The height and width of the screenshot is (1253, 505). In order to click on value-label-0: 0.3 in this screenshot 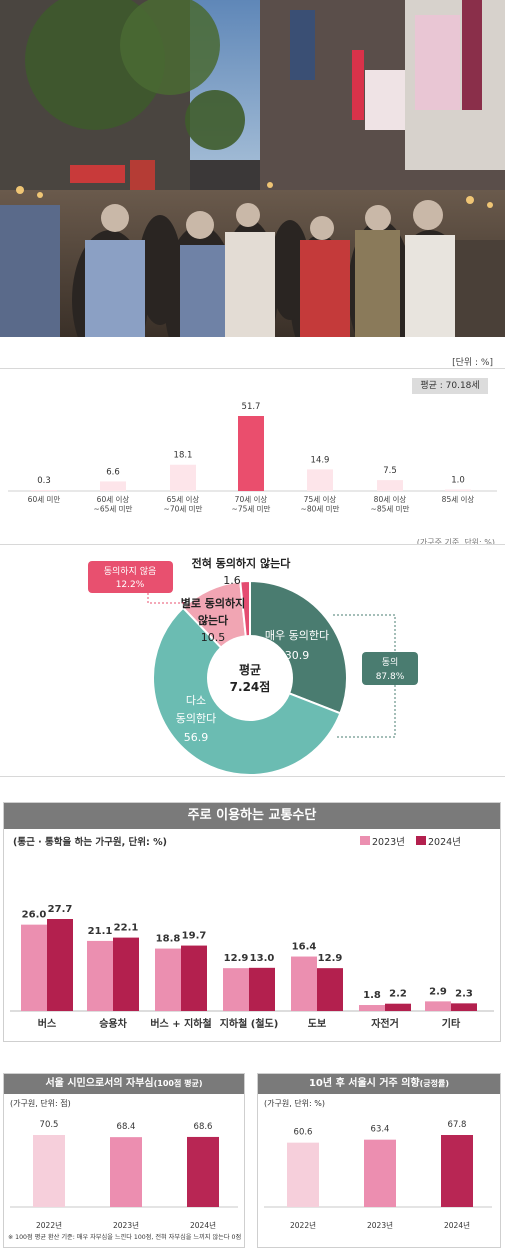, I will do `click(44, 481)`.